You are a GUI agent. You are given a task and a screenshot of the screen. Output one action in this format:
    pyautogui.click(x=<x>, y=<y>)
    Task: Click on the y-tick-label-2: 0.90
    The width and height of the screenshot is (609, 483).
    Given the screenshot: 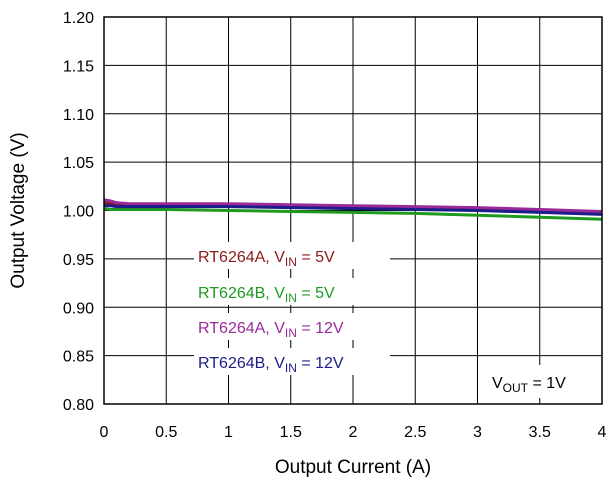 What is the action you would take?
    pyautogui.click(x=78, y=308)
    